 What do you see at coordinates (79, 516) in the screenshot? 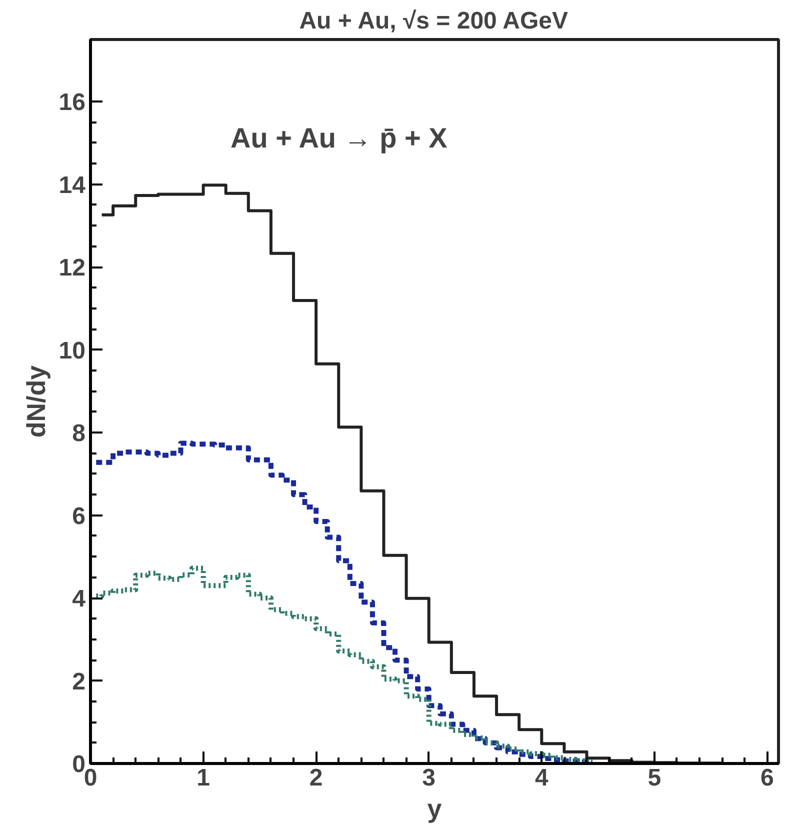
I see `y-tick-label: 6` at bounding box center [79, 516].